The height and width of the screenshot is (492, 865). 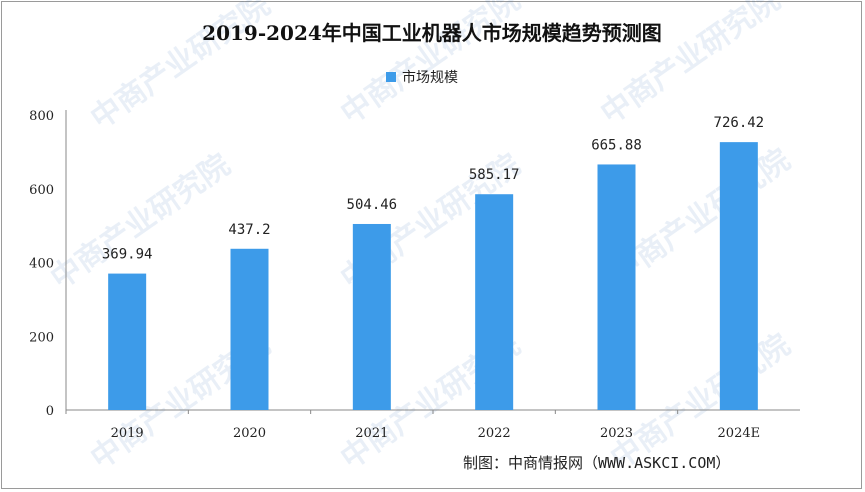 What do you see at coordinates (249, 433) in the screenshot?
I see `x-tick-label: 2020` at bounding box center [249, 433].